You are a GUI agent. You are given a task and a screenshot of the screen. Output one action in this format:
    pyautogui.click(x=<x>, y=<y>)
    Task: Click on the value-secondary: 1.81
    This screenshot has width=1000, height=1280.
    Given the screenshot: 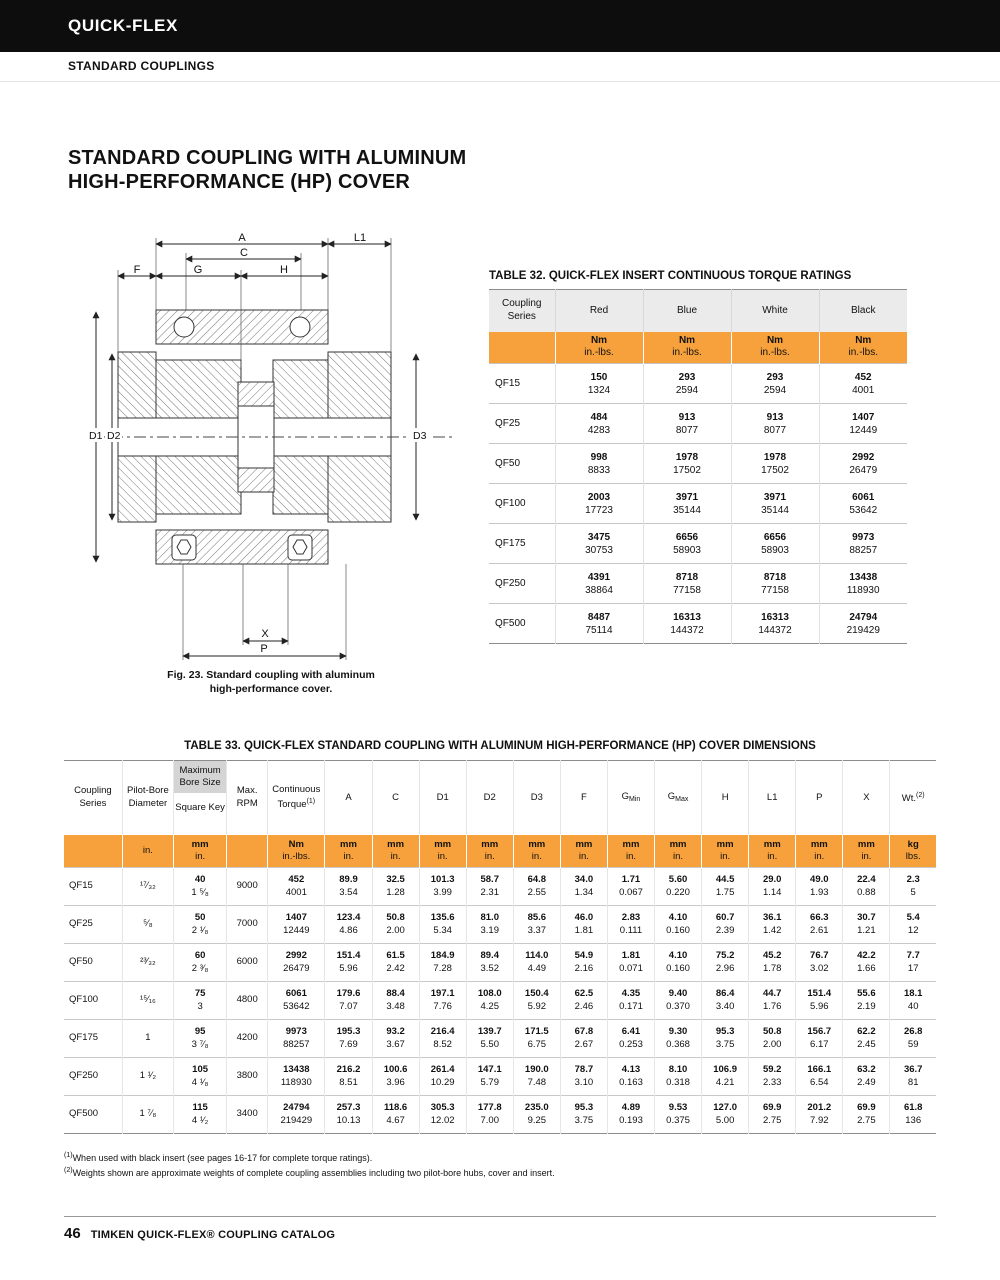 What is the action you would take?
    pyautogui.click(x=584, y=930)
    